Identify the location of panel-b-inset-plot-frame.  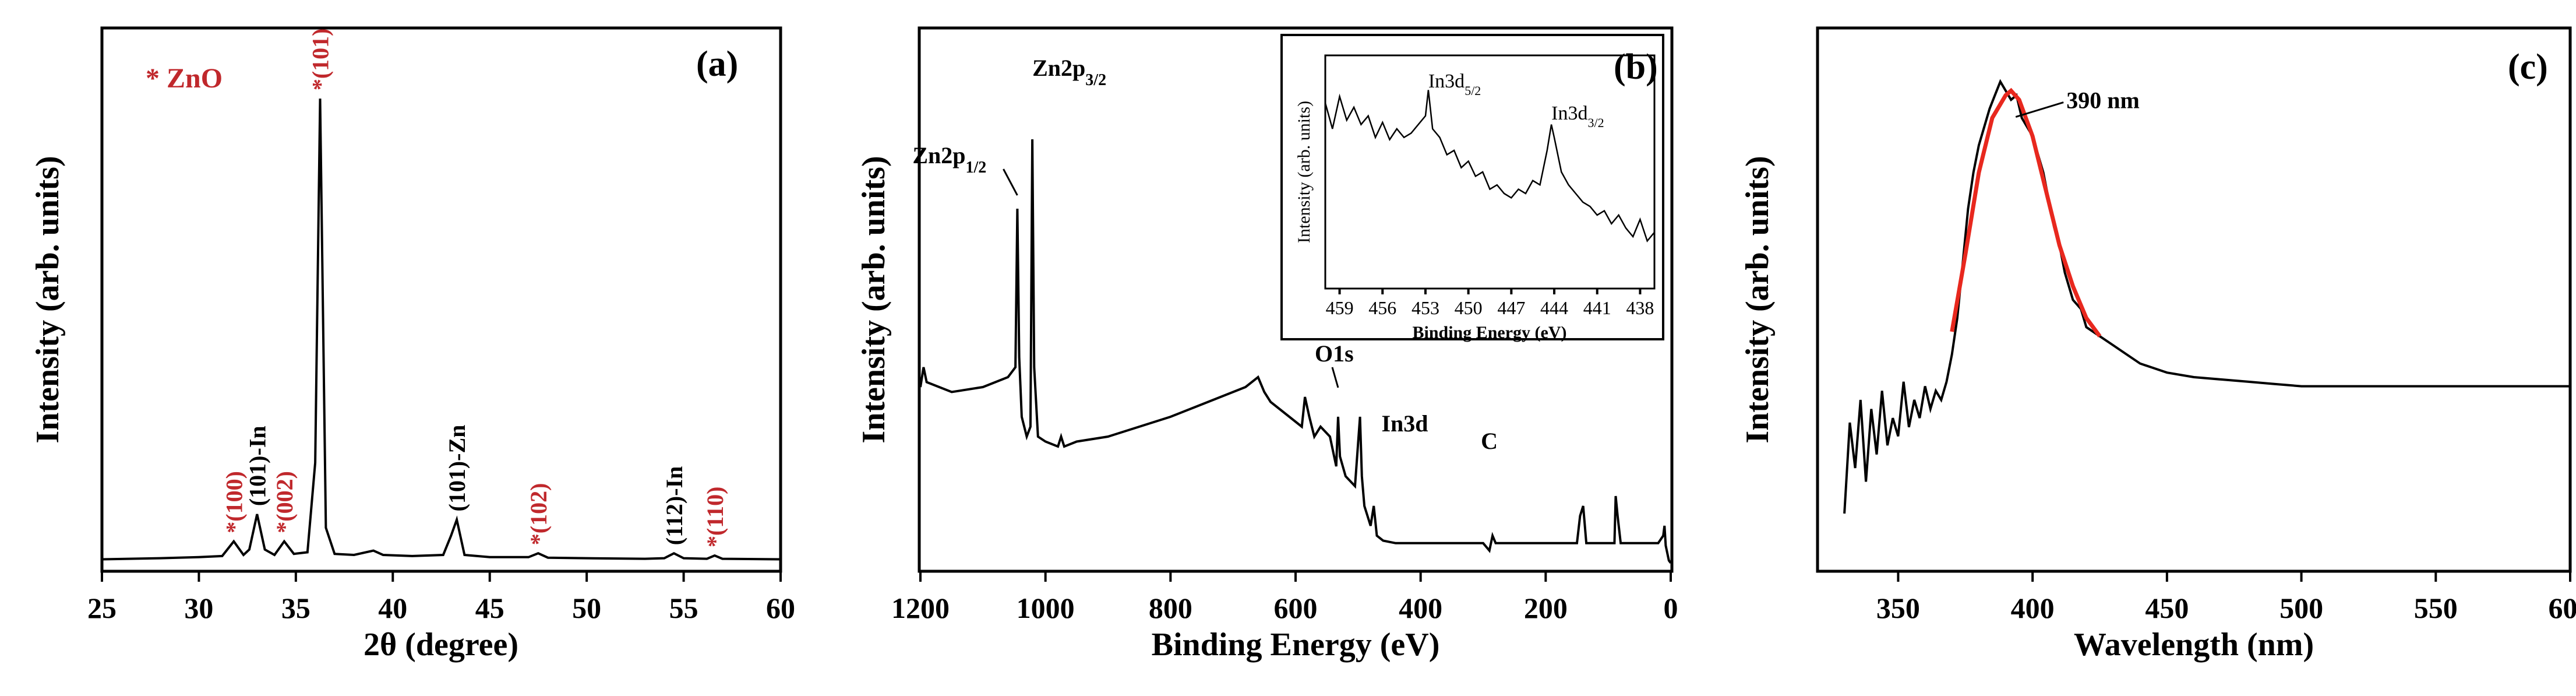
(1490, 172).